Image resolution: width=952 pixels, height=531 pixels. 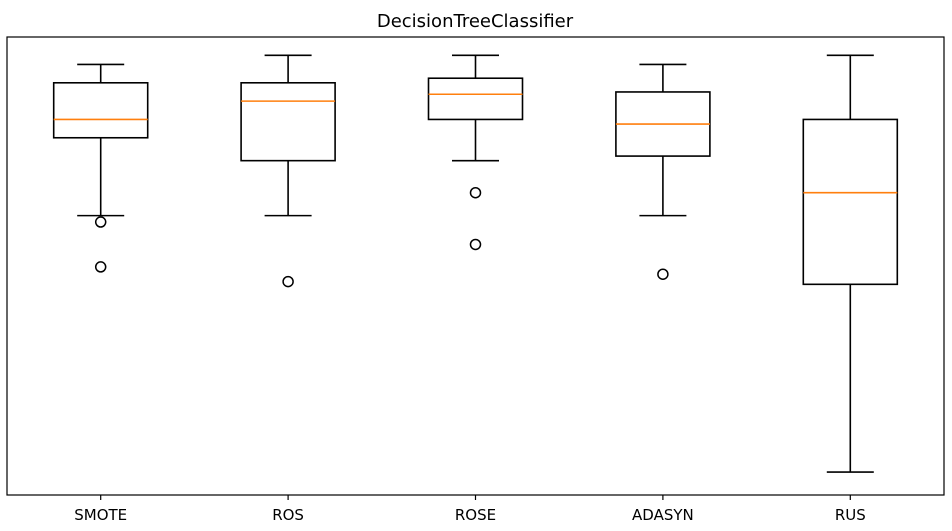 What do you see at coordinates (663, 171) in the screenshot?
I see `box-group-adasyn` at bounding box center [663, 171].